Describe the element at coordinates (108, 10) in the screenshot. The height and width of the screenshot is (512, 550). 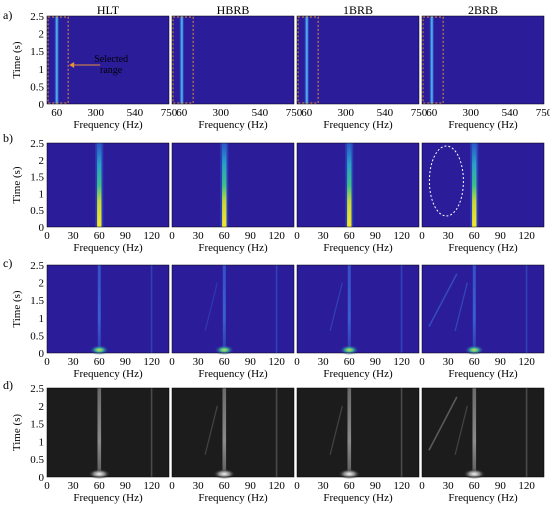
I see `column-title-hlt: HLT` at that location.